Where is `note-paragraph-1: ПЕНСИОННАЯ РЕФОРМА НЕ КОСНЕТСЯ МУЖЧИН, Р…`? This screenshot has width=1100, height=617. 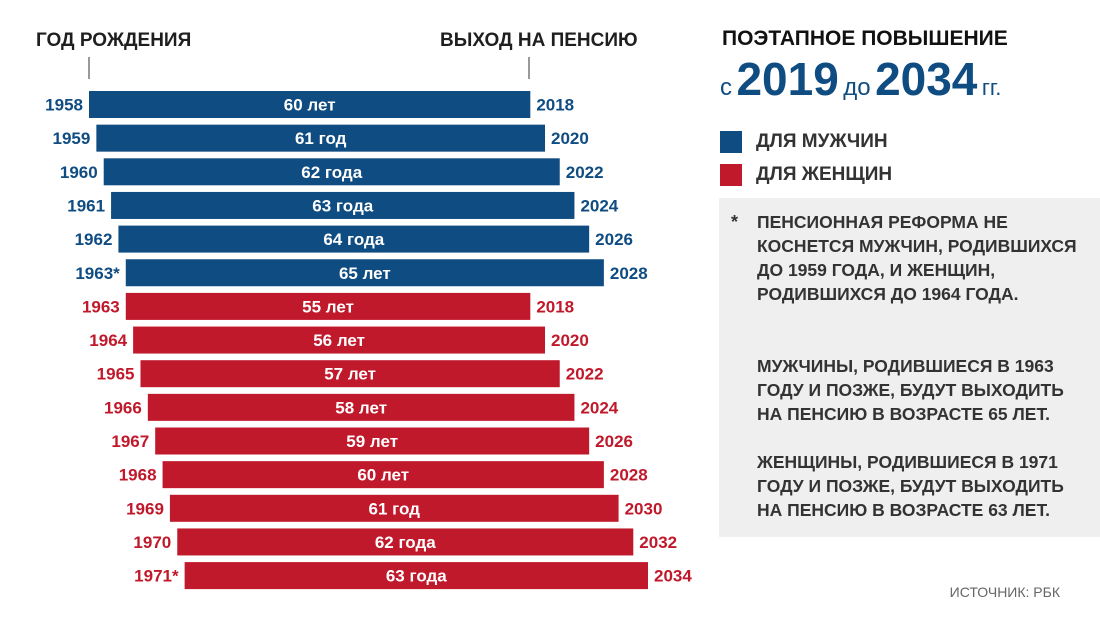
note-paragraph-1: ПЕНСИОННАЯ РЕФОРМА НЕ КОСНЕТСЯ МУЖЧИН, Р… is located at coordinates (917, 258).